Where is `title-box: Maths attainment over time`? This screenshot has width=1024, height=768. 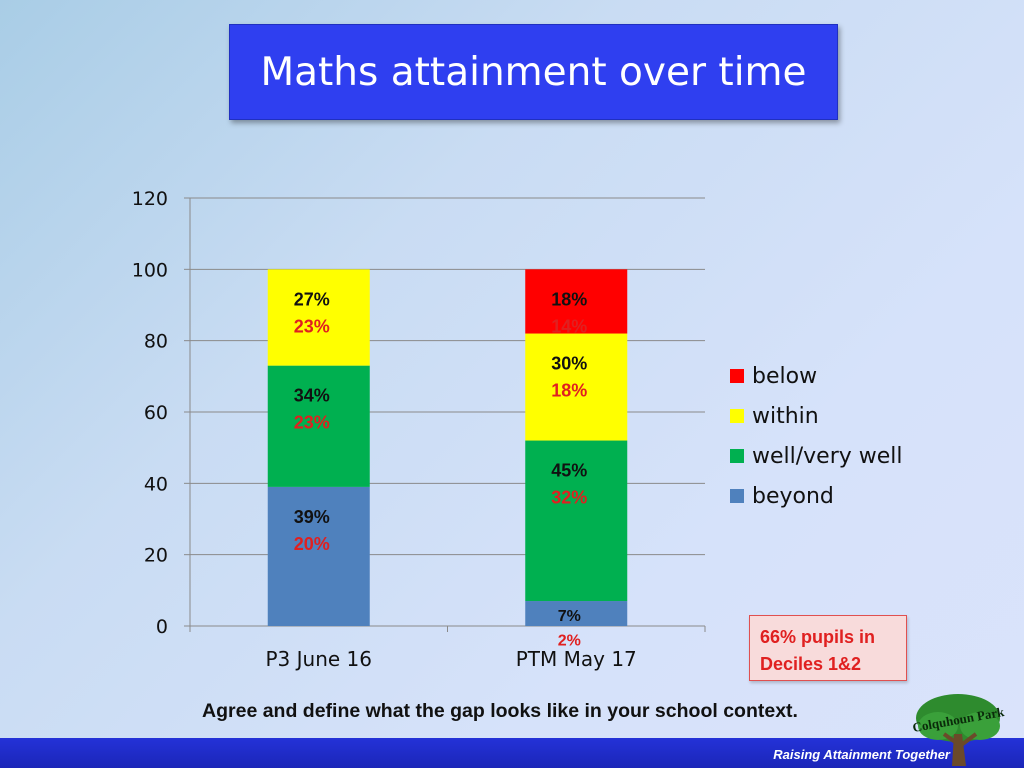
title-box: Maths attainment over time is located at coordinates (533, 72).